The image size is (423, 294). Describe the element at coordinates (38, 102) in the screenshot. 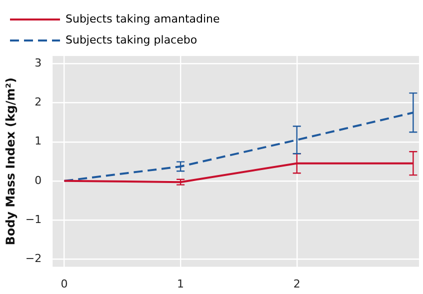

I see `y-tick-label: 2` at that location.